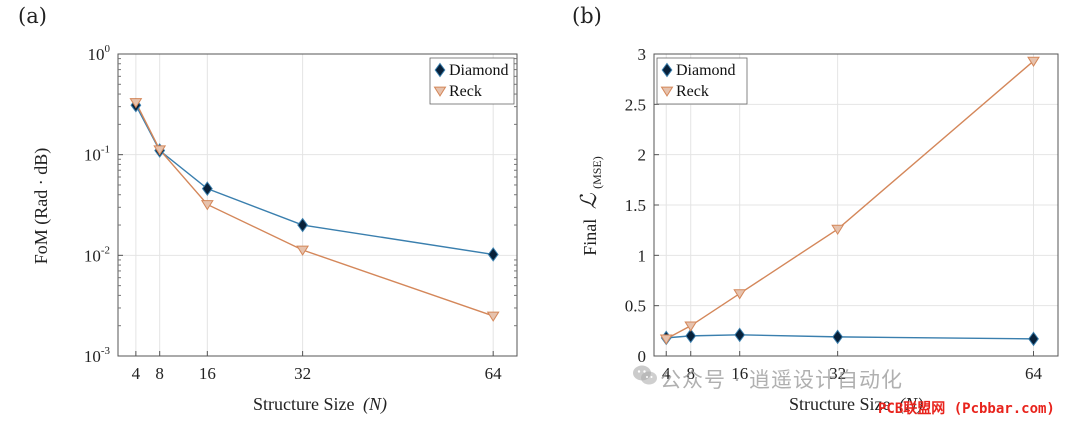  What do you see at coordinates (782, 380) in the screenshot?
I see `watermark-text: 公众号 · 逍遥设计自动化` at bounding box center [782, 380].